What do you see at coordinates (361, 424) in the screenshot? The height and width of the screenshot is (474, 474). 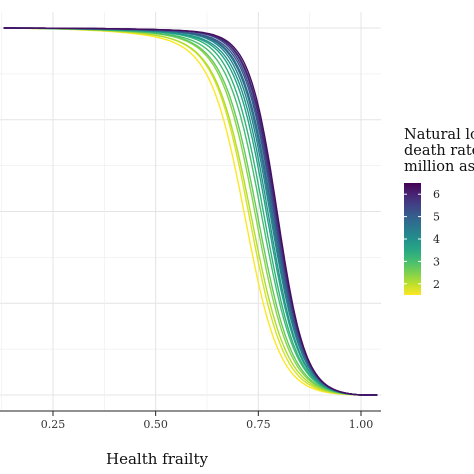 I see `x-tick-label: 1.00` at bounding box center [361, 424].